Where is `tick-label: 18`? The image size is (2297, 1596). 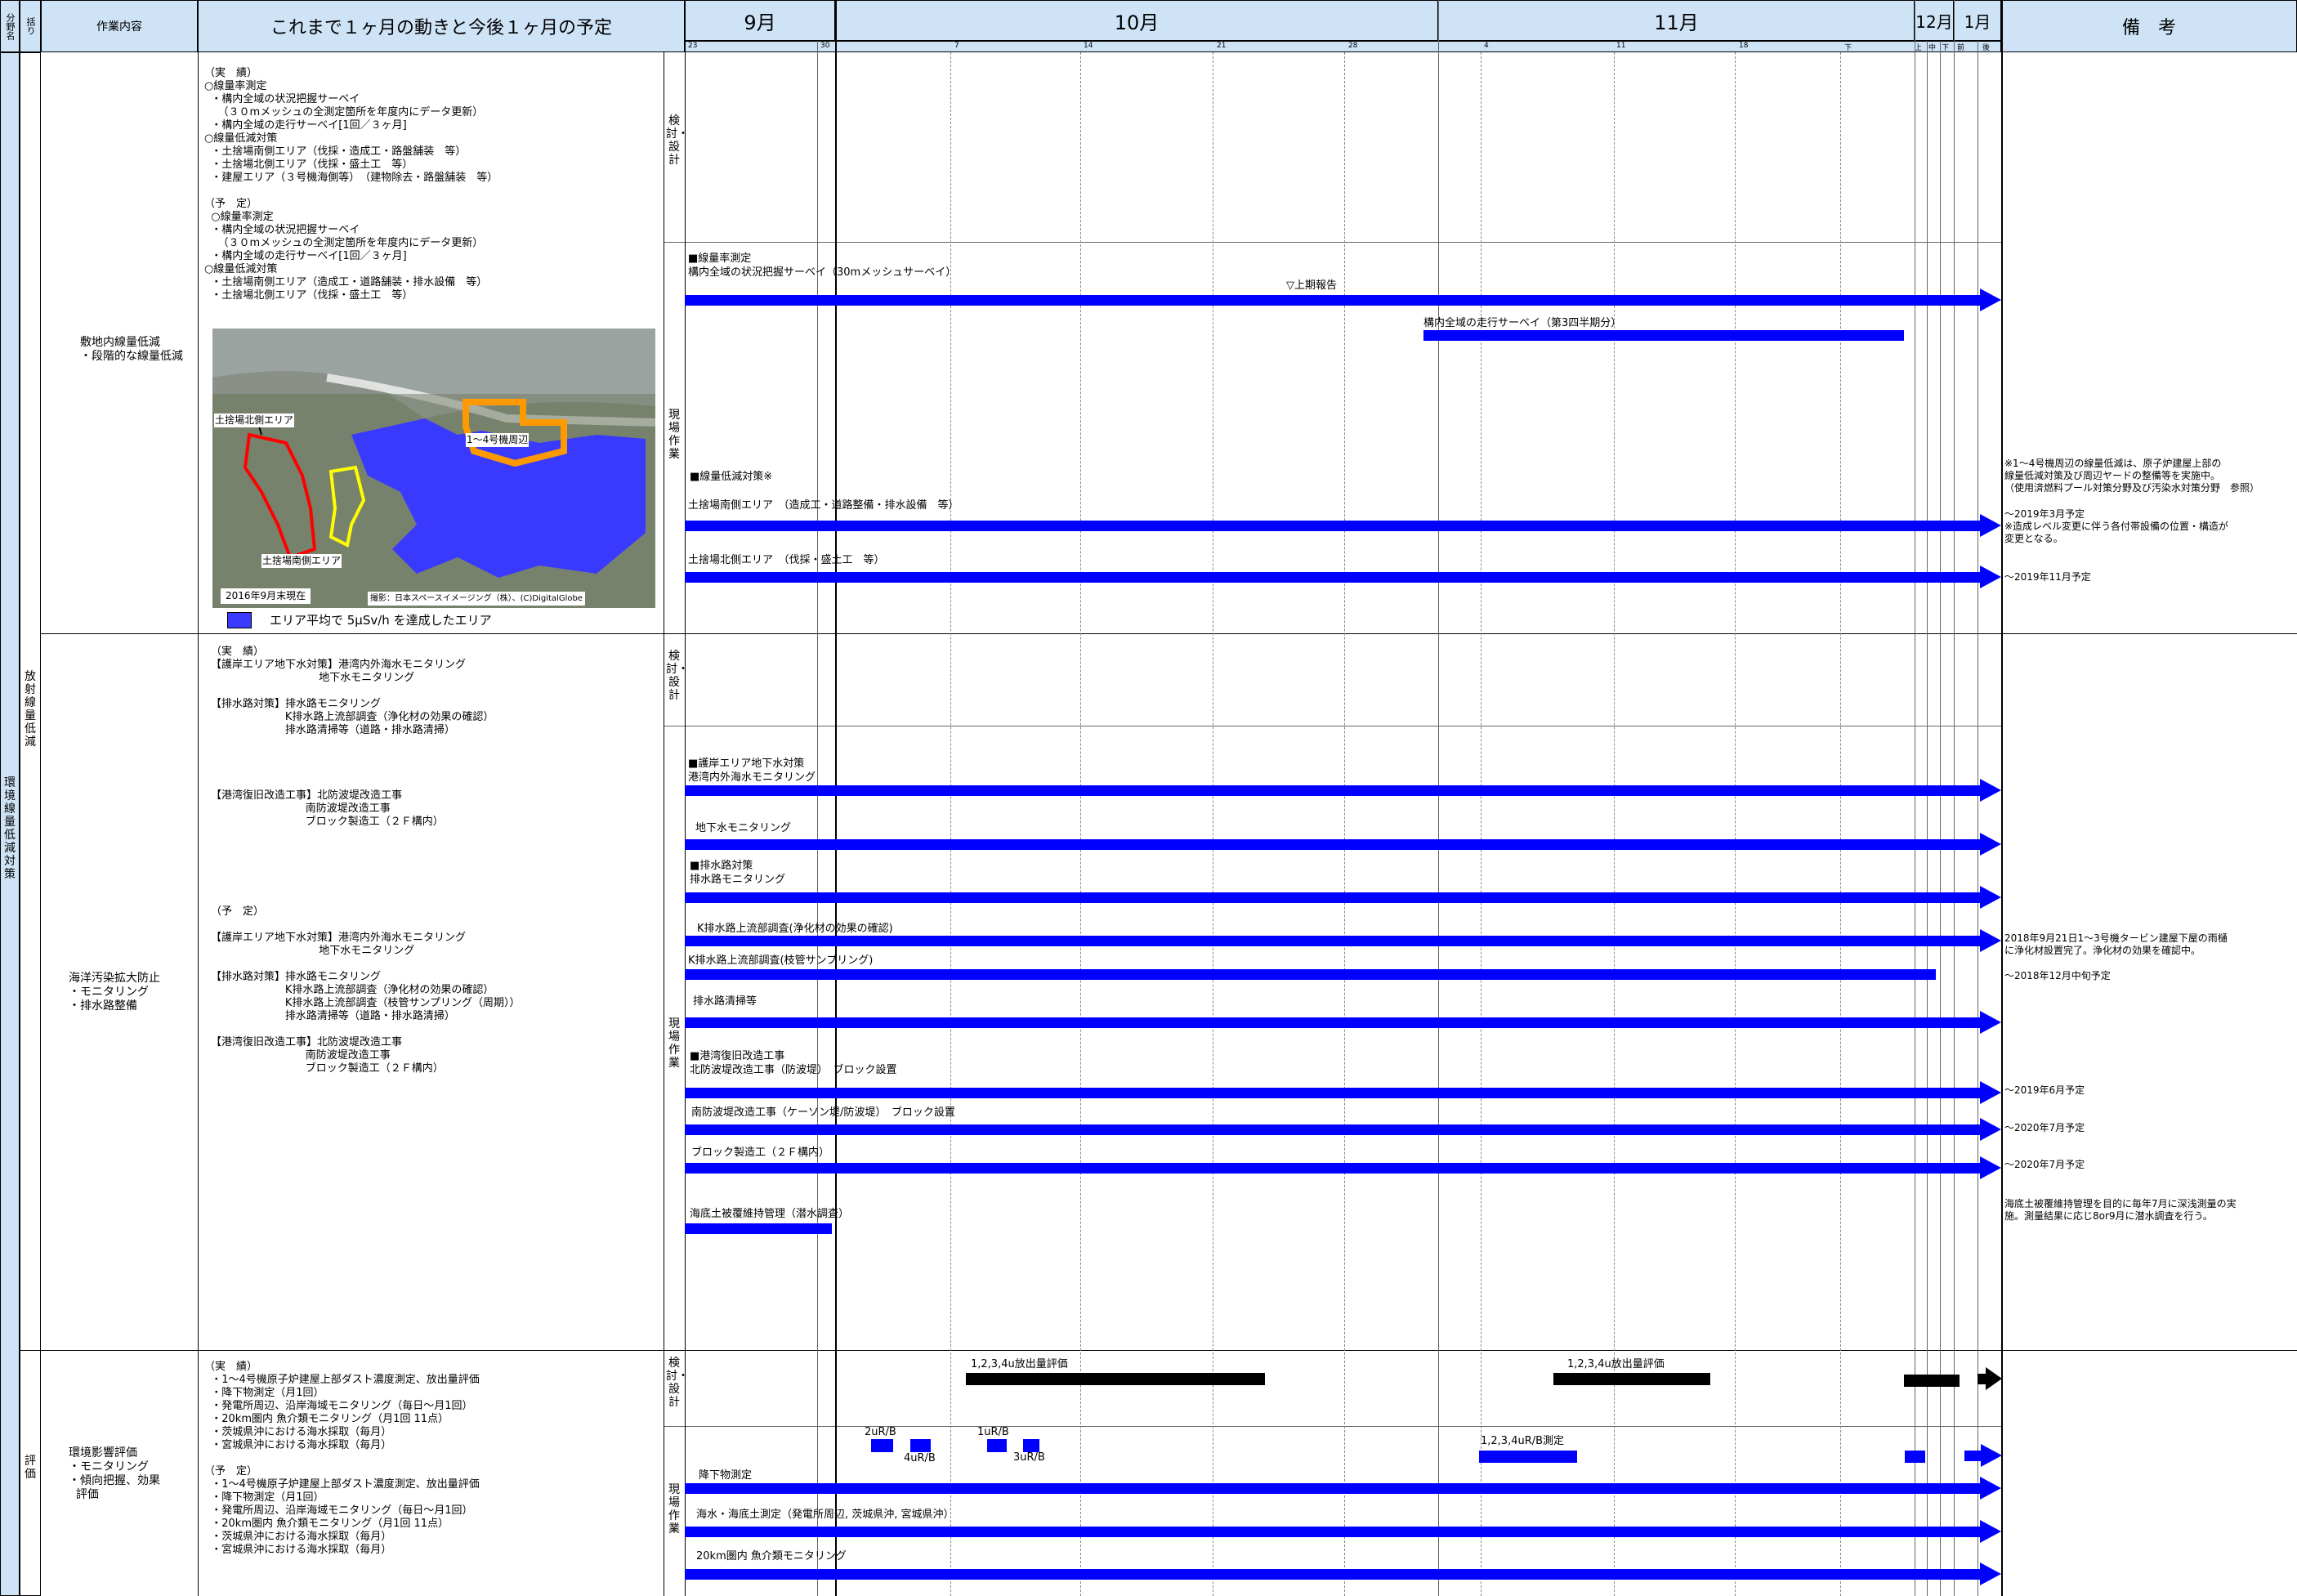 tick-label: 18 is located at coordinates (1744, 46).